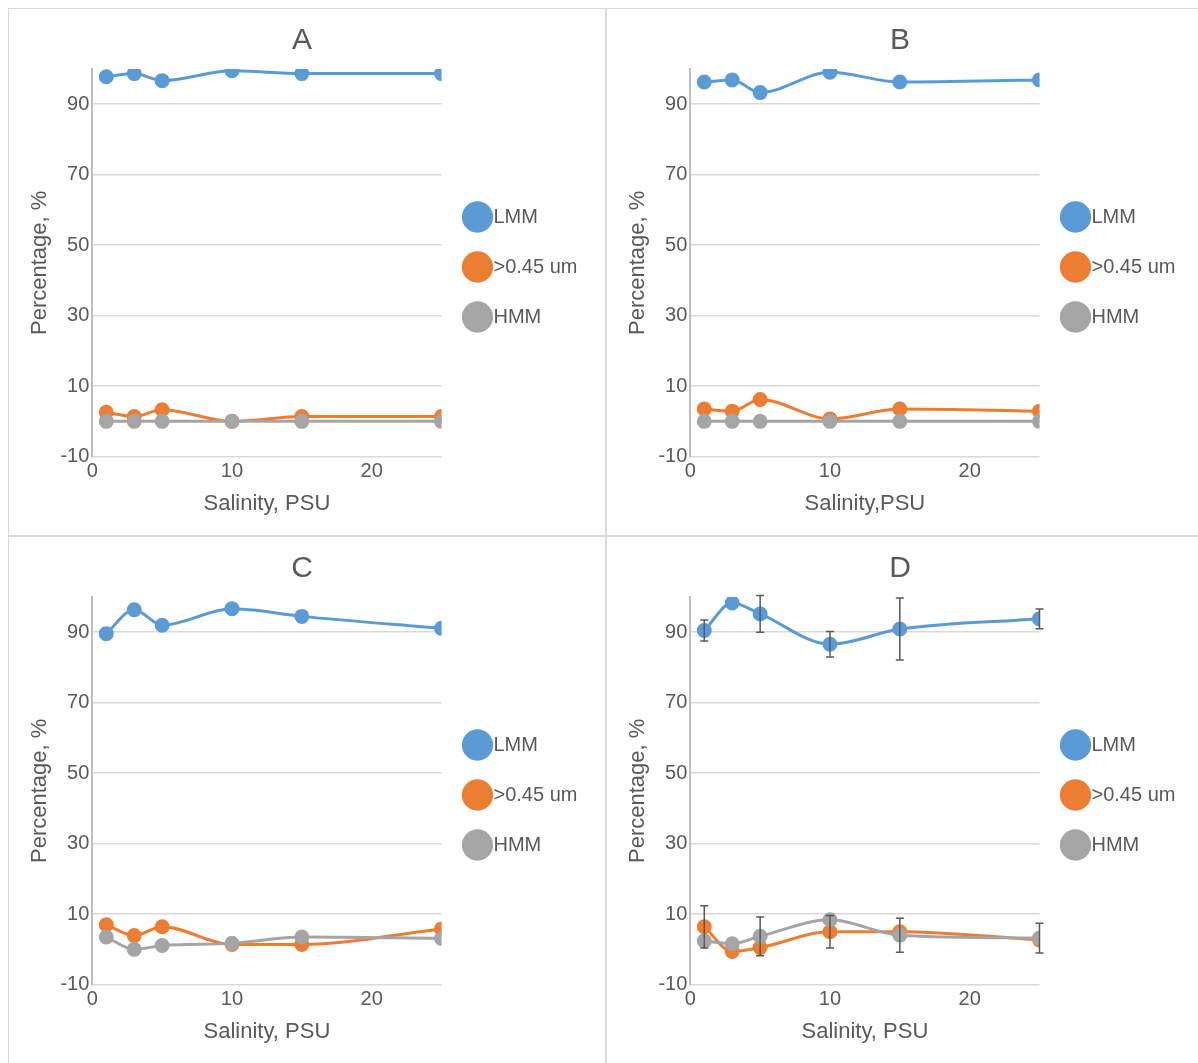 Image resolution: width=1198 pixels, height=1063 pixels. What do you see at coordinates (865, 502) in the screenshot?
I see `x-axis-title: Salinity,PSU` at bounding box center [865, 502].